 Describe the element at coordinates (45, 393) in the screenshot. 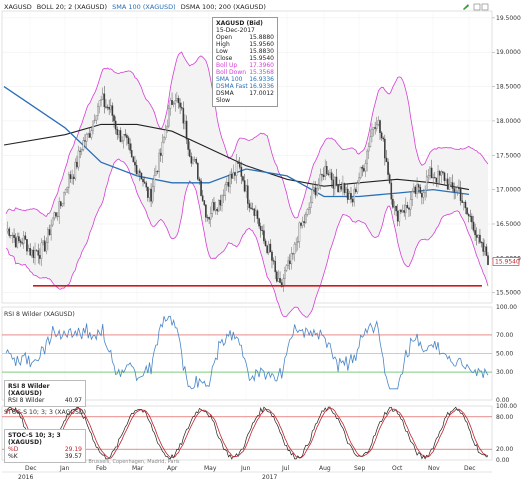

I see `rsi-value-box: RSI 8 Wilder (XAGUSD) RSI 8 Wilder 40.97` at that location.